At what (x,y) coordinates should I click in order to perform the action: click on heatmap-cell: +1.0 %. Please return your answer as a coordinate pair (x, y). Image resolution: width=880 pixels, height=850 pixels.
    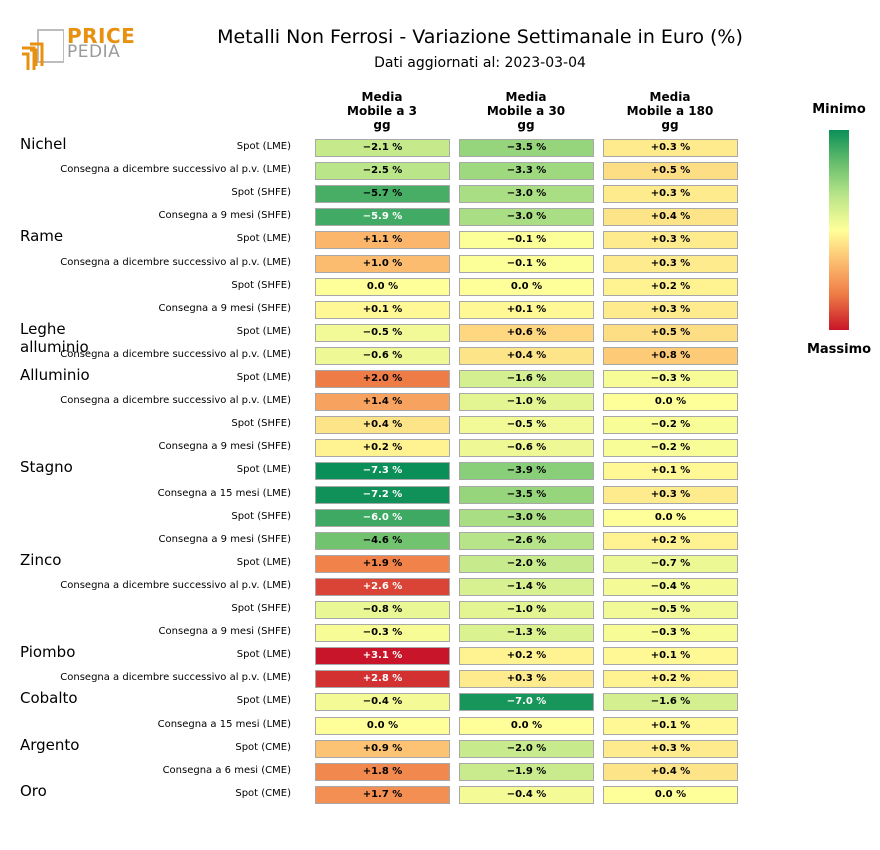
    Looking at the image, I should click on (382, 263).